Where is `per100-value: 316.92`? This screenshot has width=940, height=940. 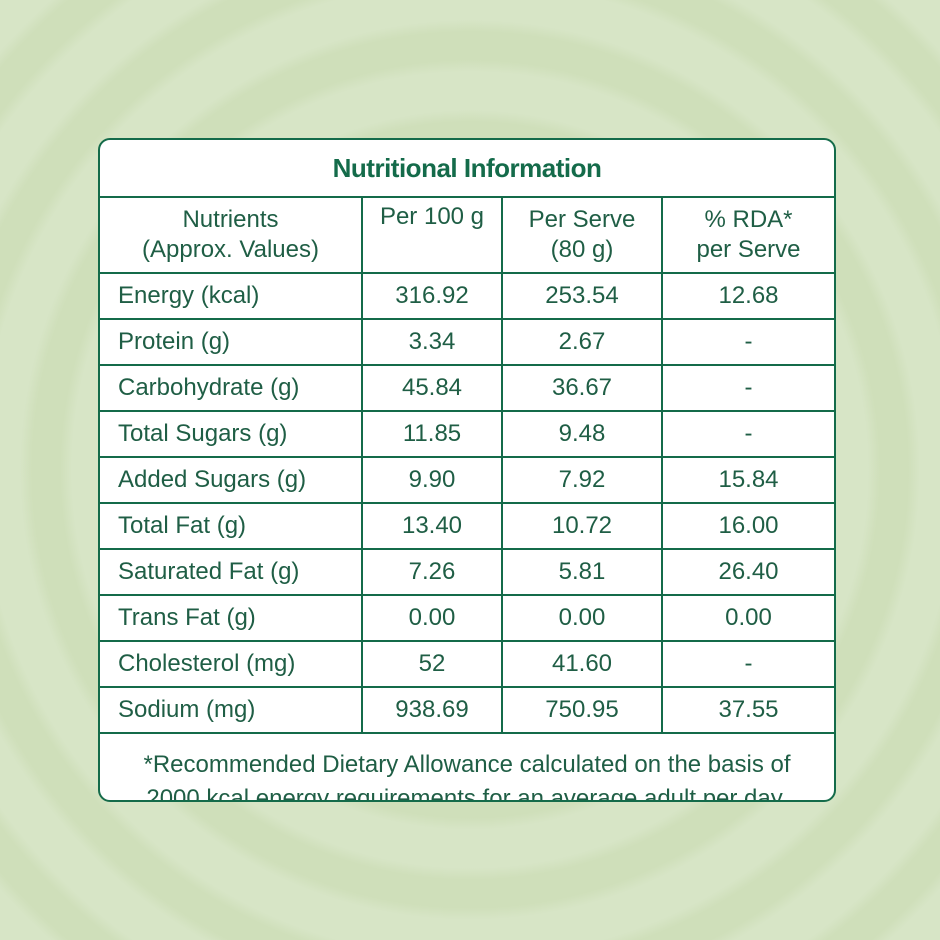
per100-value: 316.92 is located at coordinates (432, 296).